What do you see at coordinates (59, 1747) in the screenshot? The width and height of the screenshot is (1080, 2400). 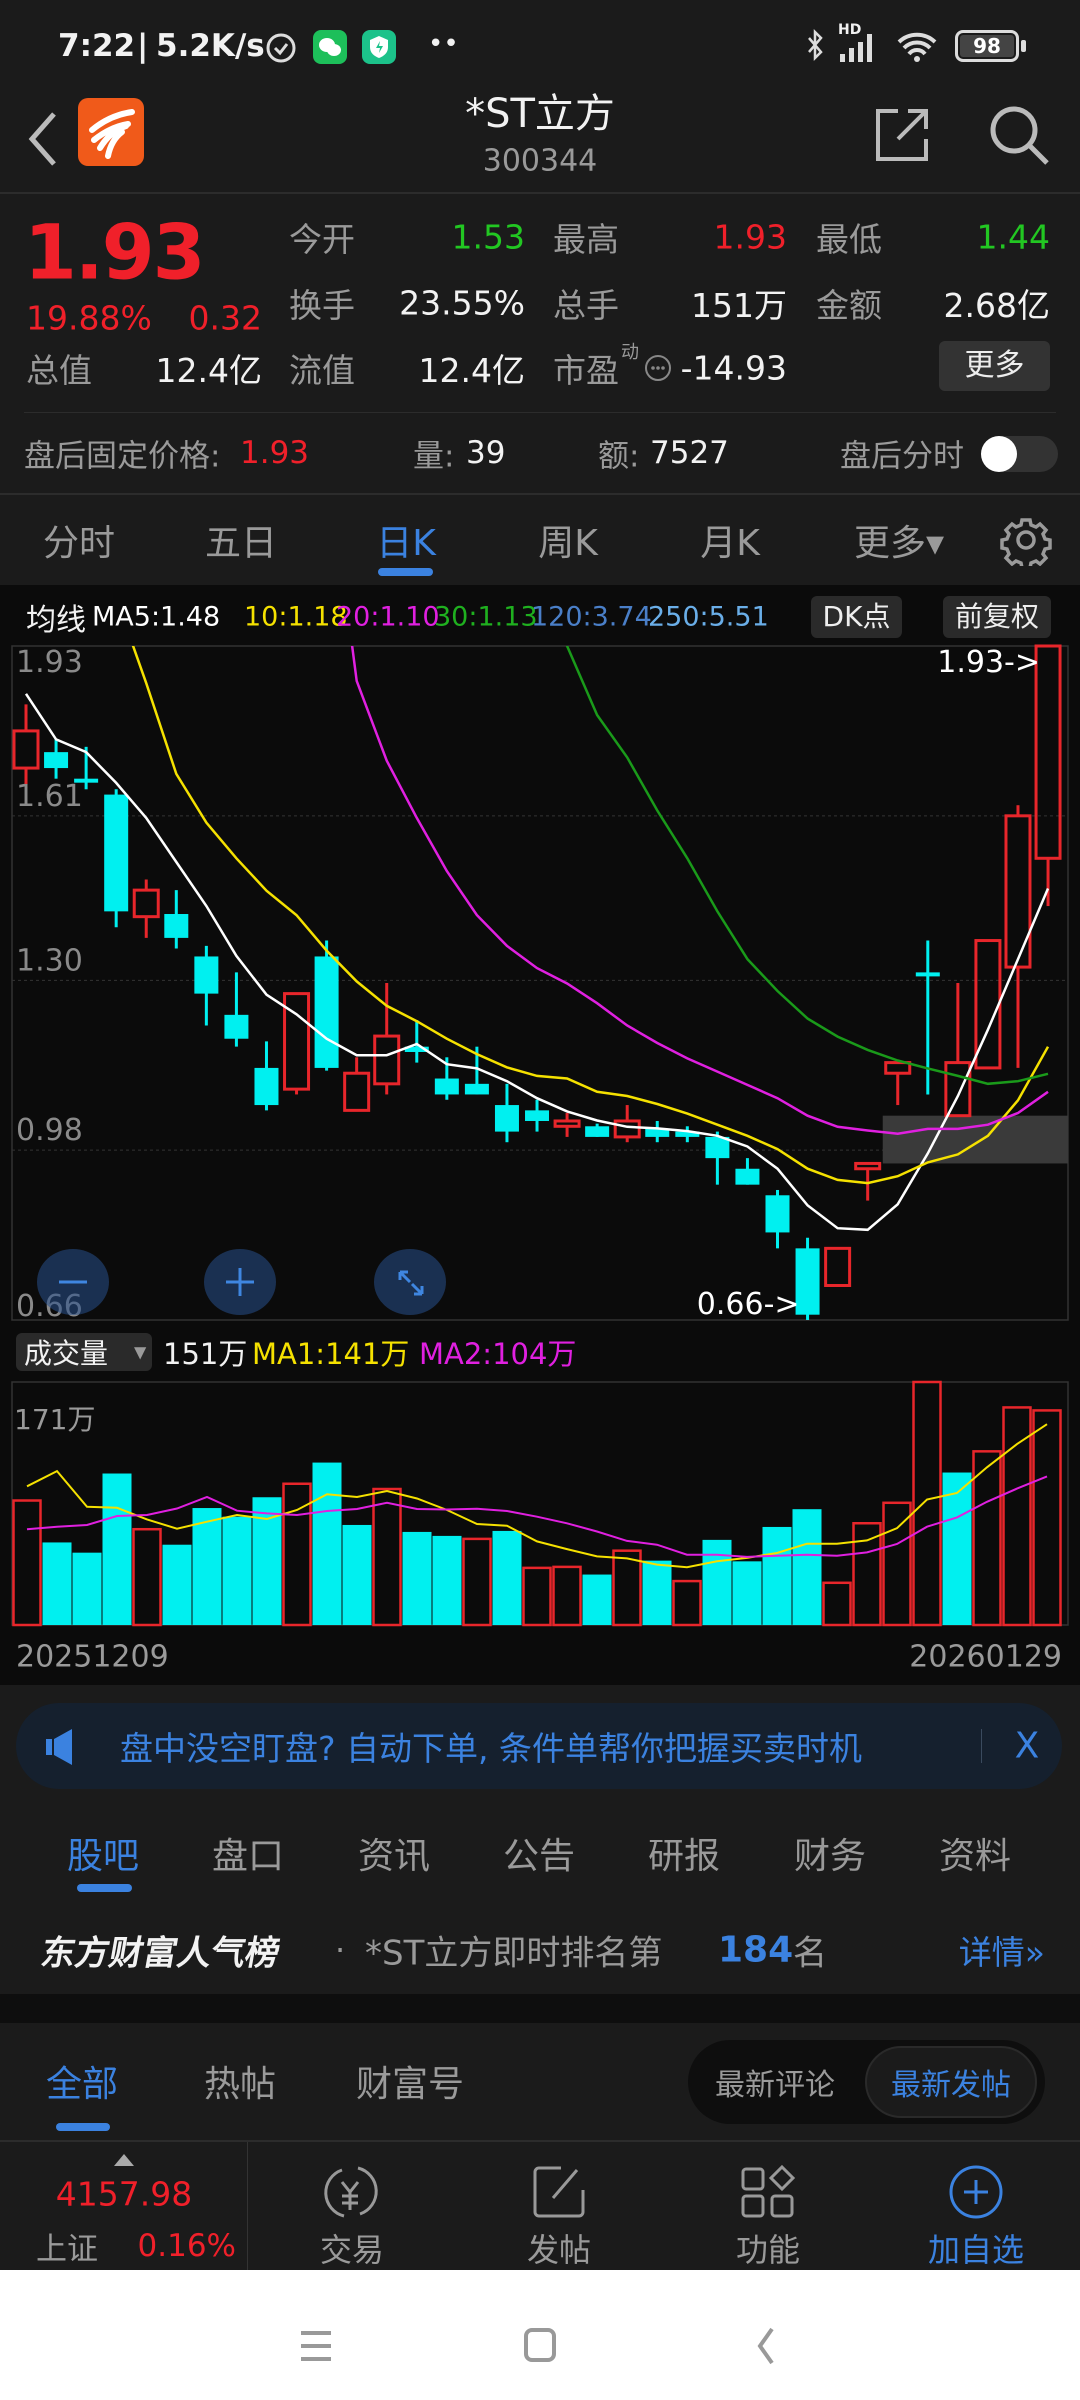 I see `speaker-icon` at bounding box center [59, 1747].